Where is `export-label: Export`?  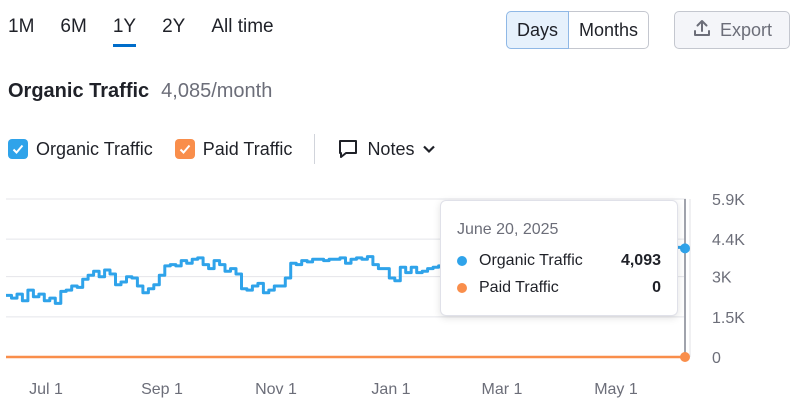
export-label: Export is located at coordinates (746, 29).